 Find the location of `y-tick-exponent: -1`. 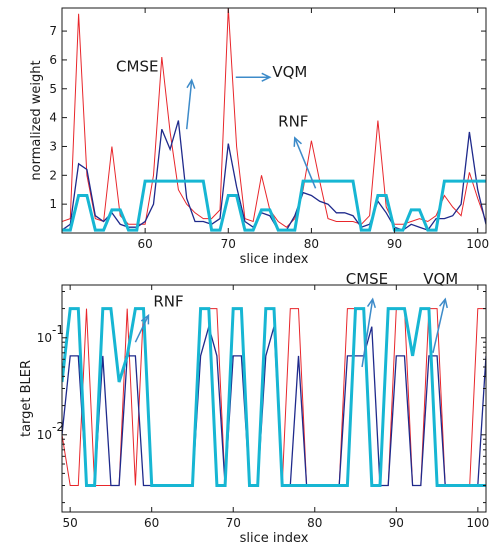

y-tick-exponent: -1 is located at coordinates (58, 330).